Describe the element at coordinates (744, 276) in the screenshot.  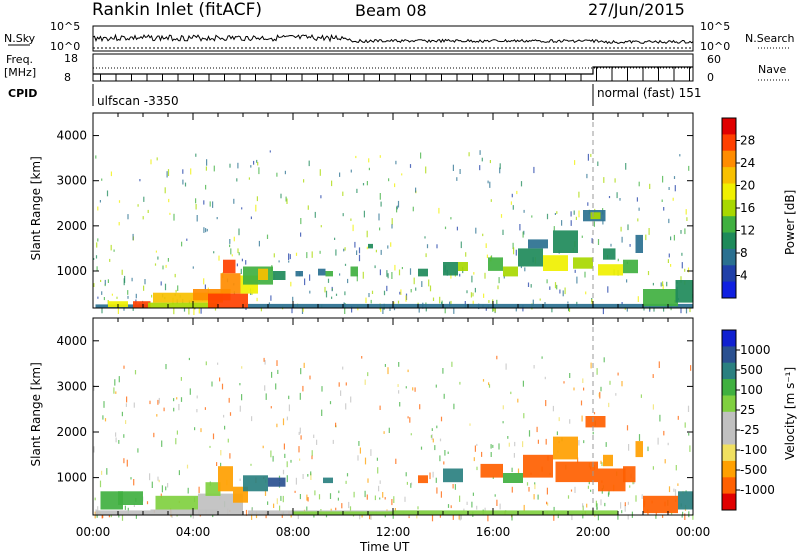
I see `power-colorbar-tick-label: 4` at that location.